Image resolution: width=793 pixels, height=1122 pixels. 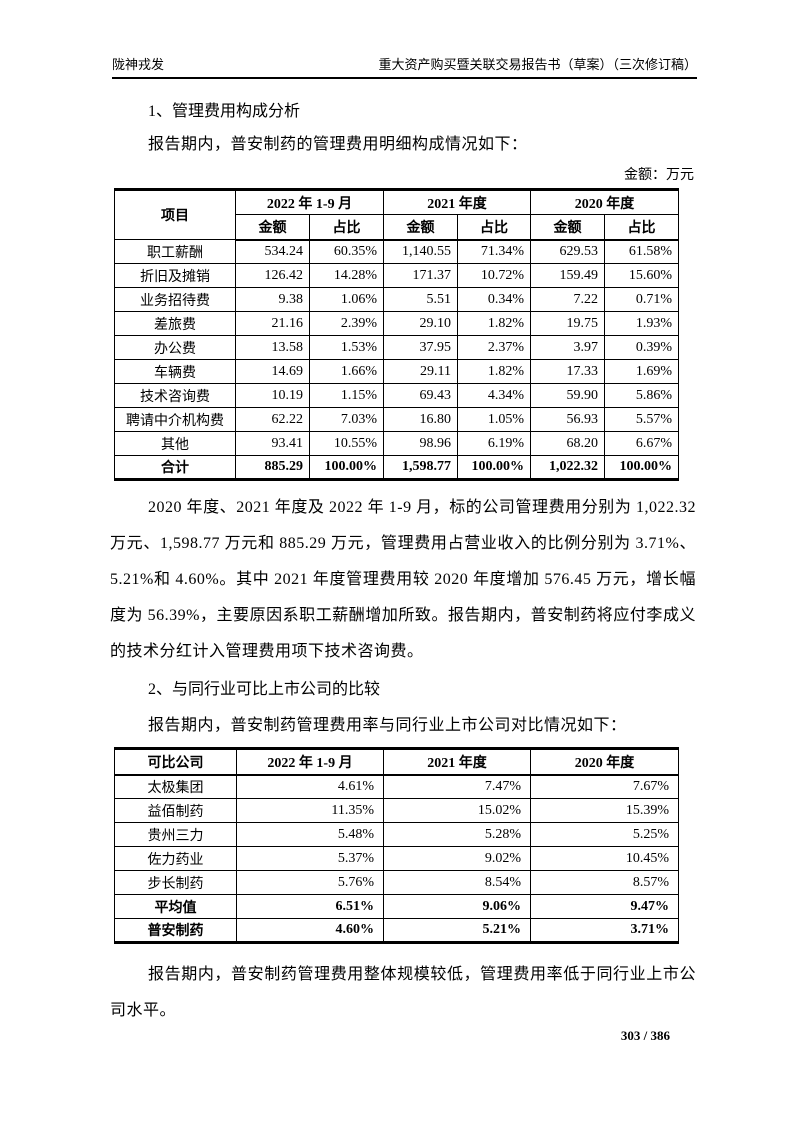 What do you see at coordinates (642, 251) in the screenshot?
I see `table-cell: 61.58%` at bounding box center [642, 251].